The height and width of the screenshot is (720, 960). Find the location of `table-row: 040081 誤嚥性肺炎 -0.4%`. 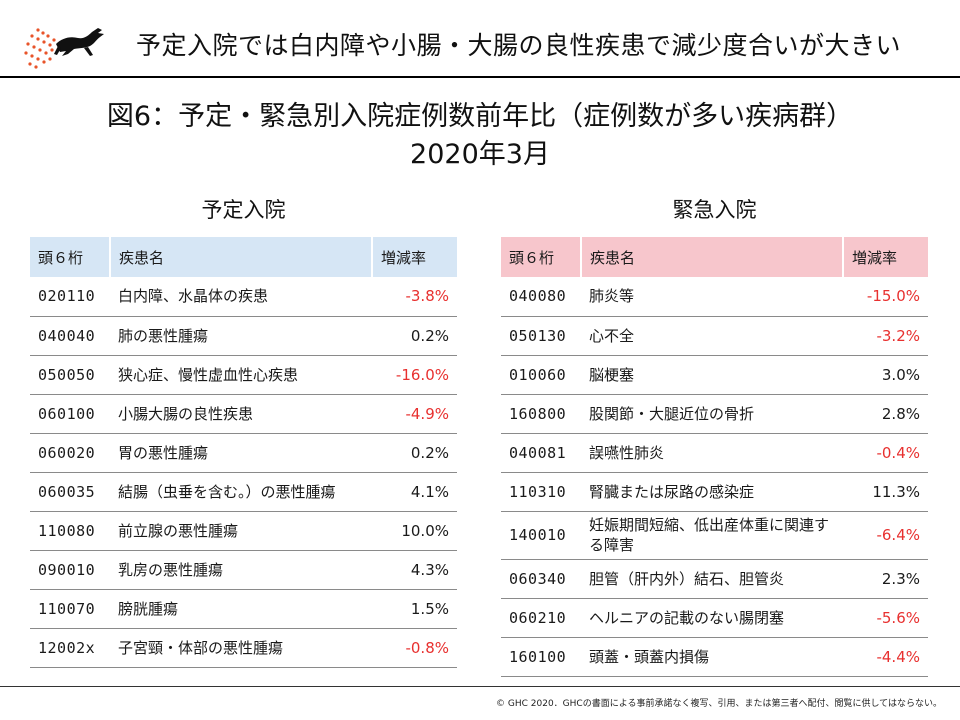

table-row: 040081 誤嚥性肺炎 -0.4% is located at coordinates (714, 453).